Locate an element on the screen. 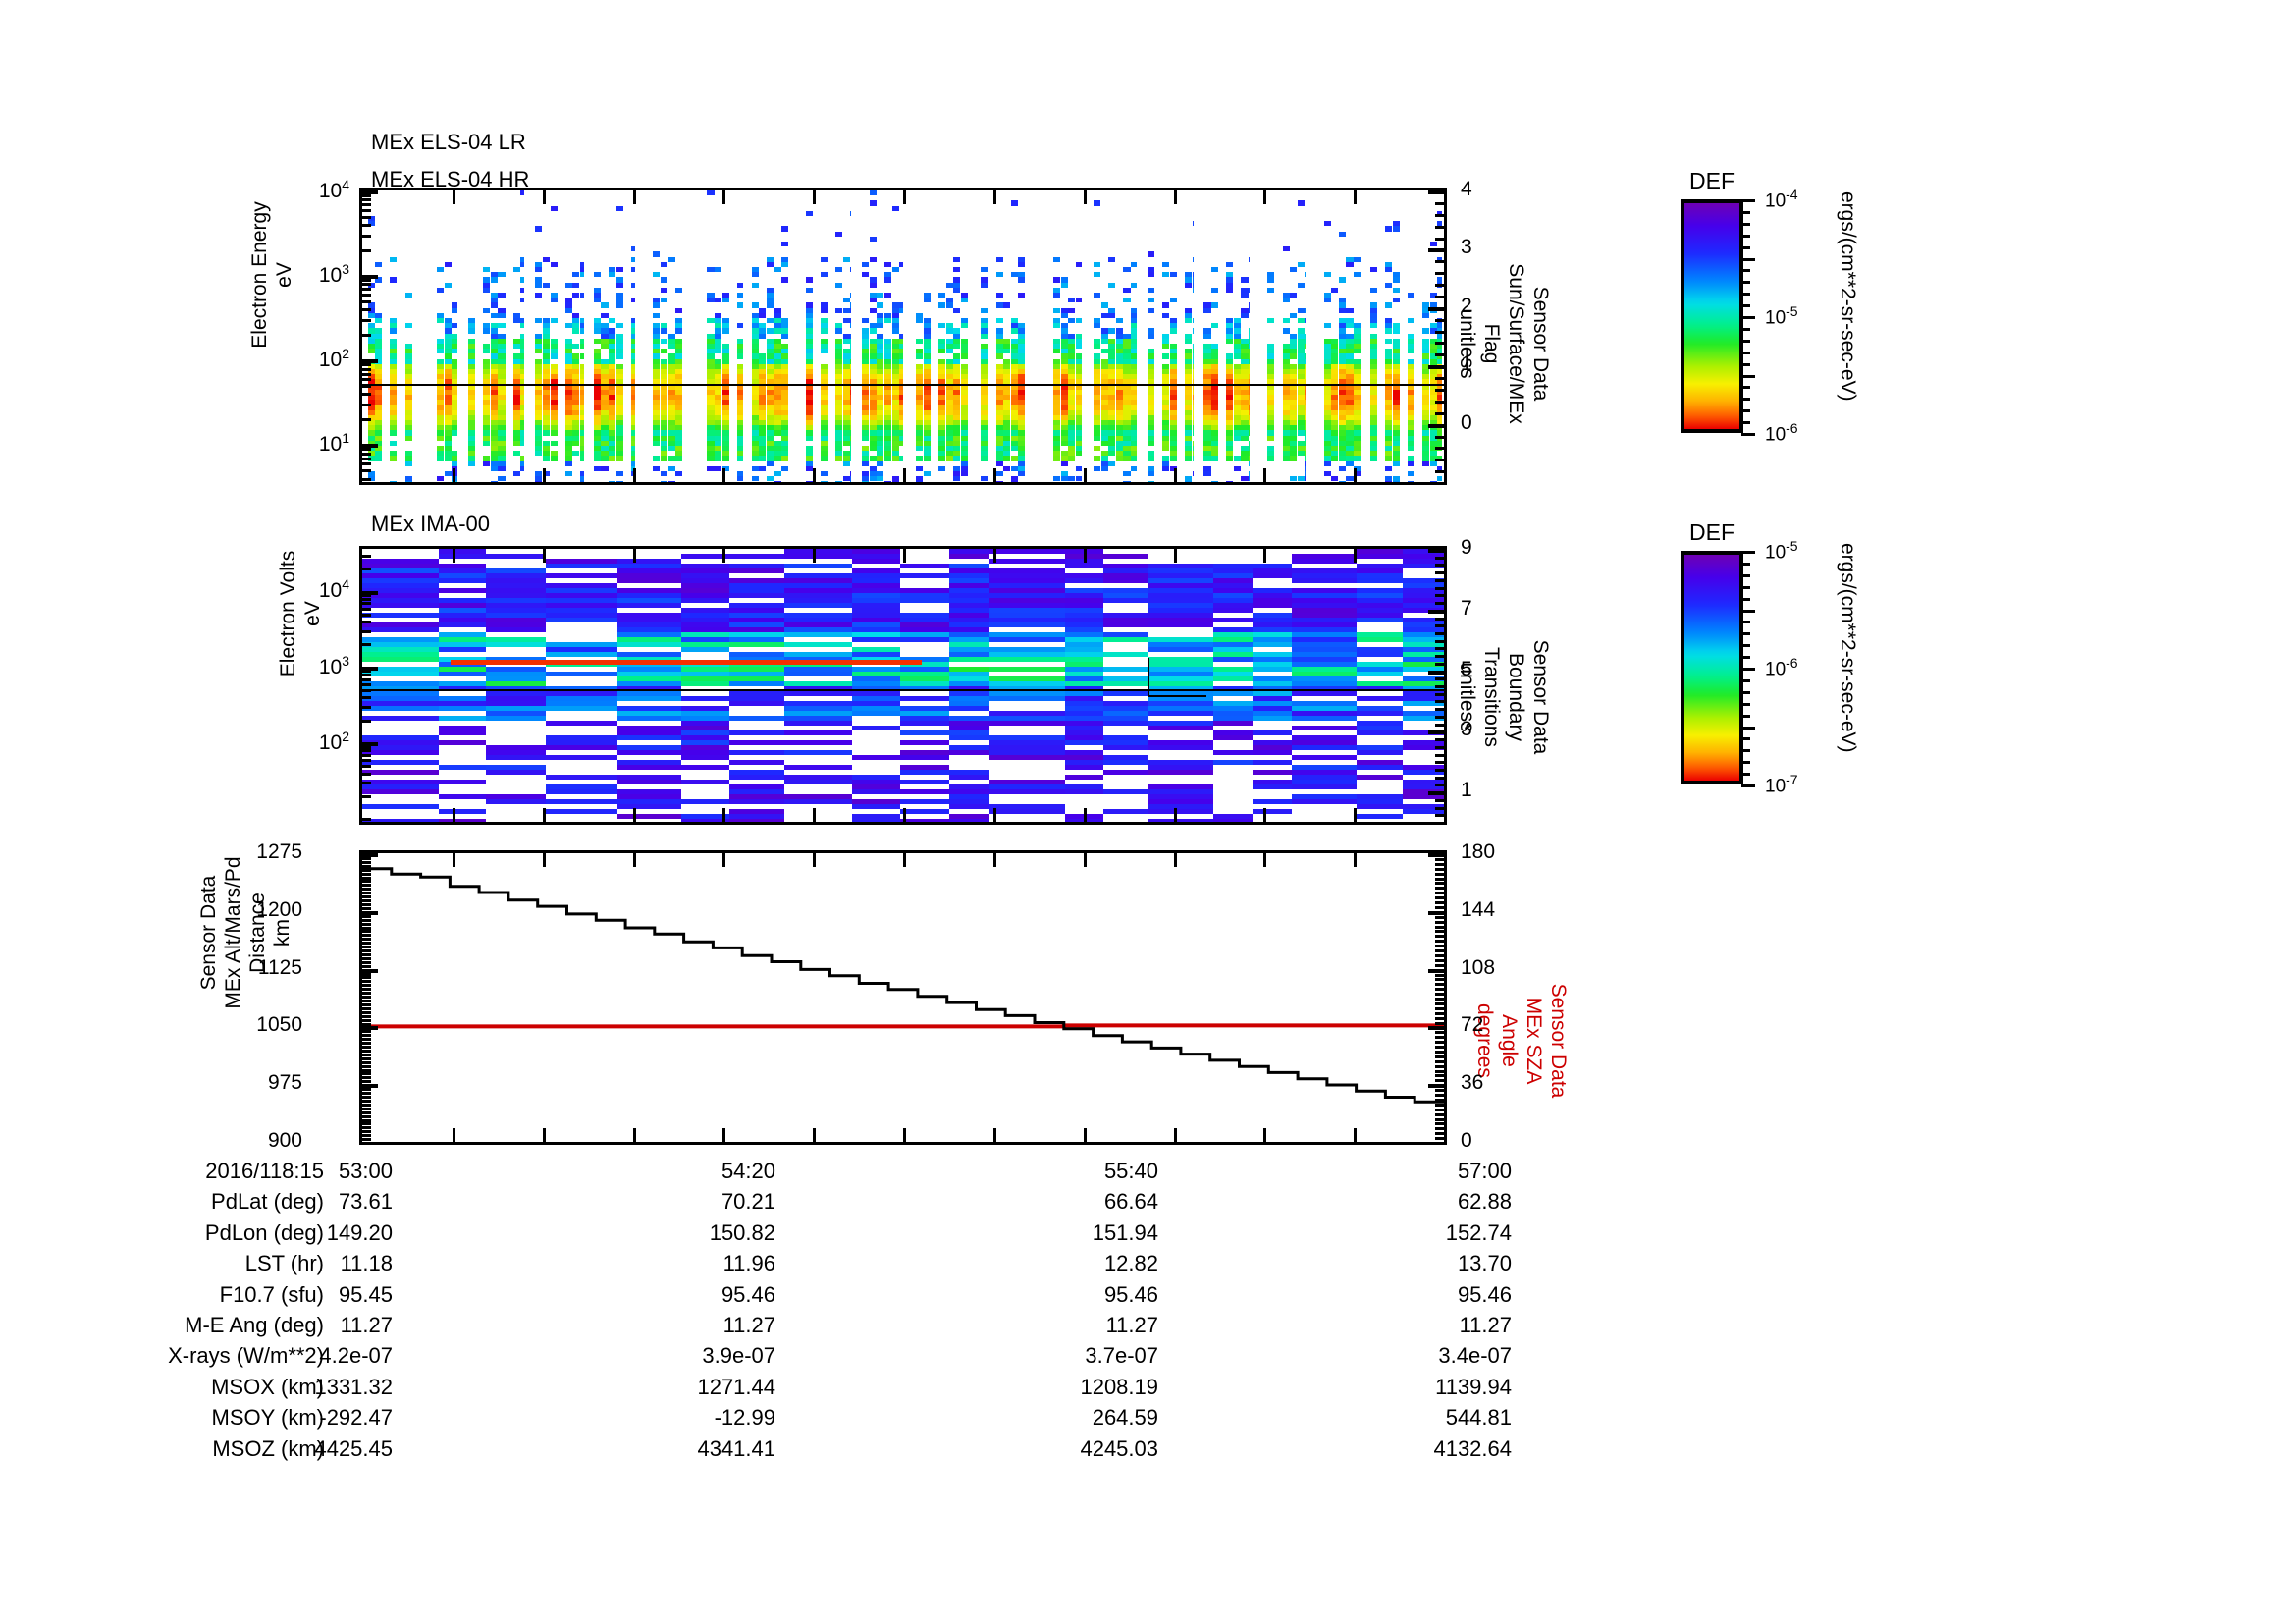 Image resolution: width=2296 pixels, height=1623 pixels. bottom-right-axis-title: Sensor Data MEx SZA Angle degrees is located at coordinates (1521, 1040).